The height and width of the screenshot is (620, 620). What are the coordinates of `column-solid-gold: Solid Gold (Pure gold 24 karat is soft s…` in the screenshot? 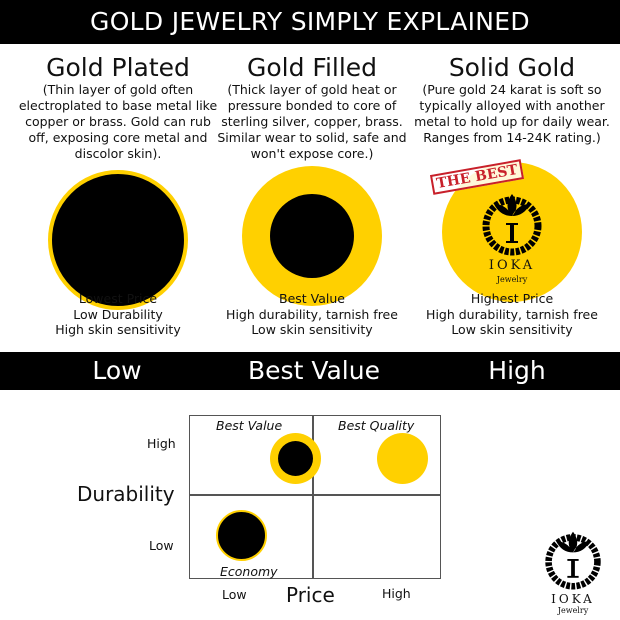 It's located at (512, 100).